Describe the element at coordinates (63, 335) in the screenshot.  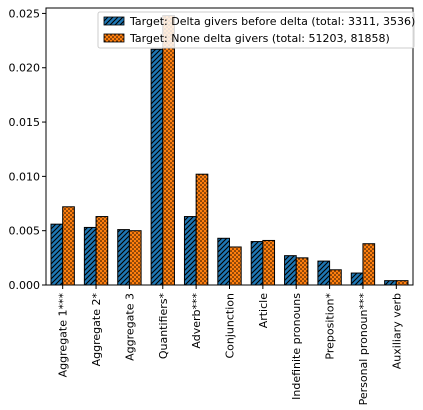
I see `x-tick-label: Aggregate 1***` at that location.